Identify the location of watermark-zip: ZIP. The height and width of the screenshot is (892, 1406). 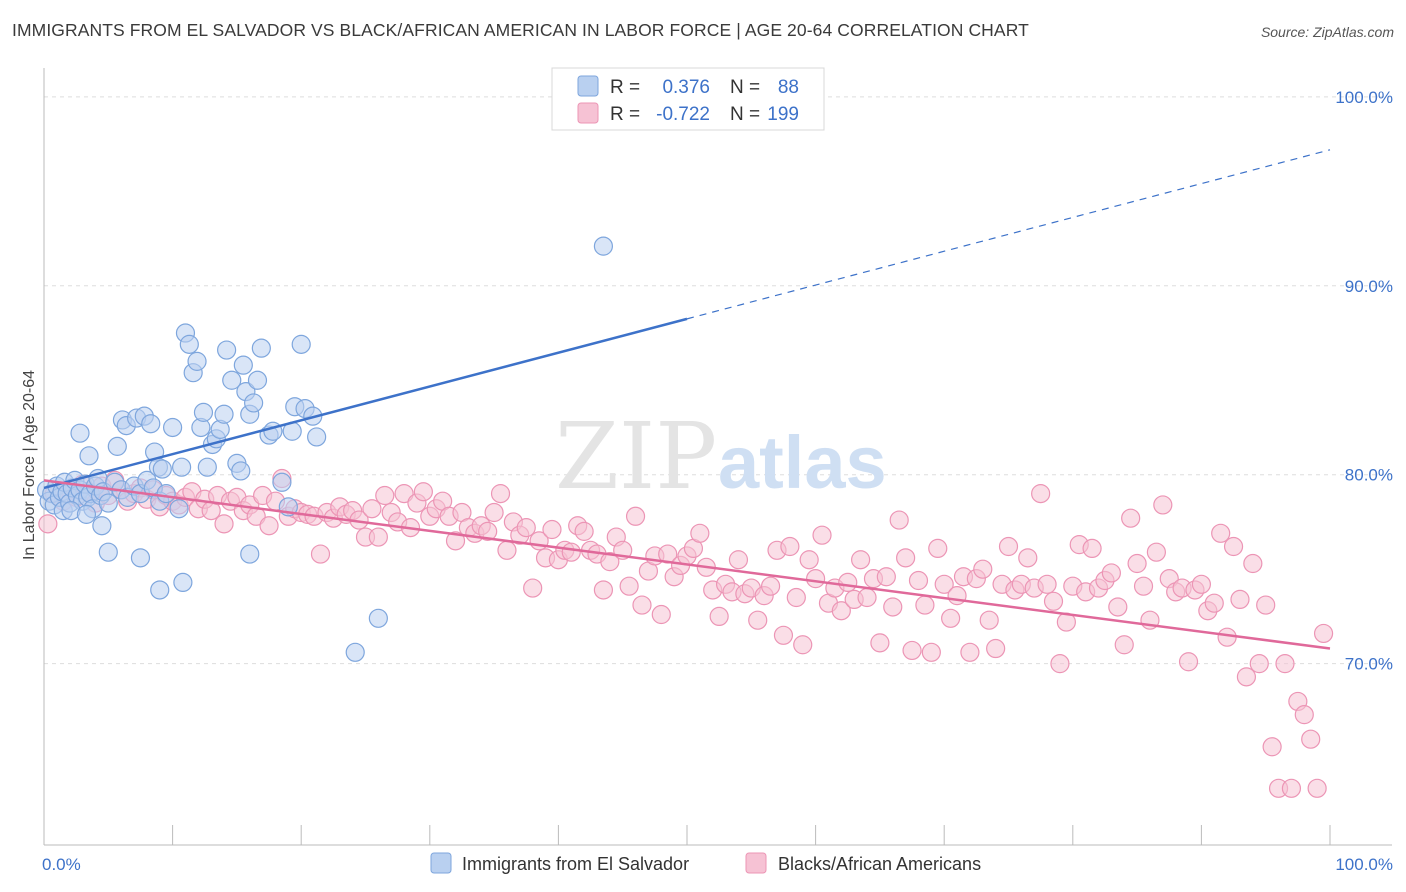
(636, 456).